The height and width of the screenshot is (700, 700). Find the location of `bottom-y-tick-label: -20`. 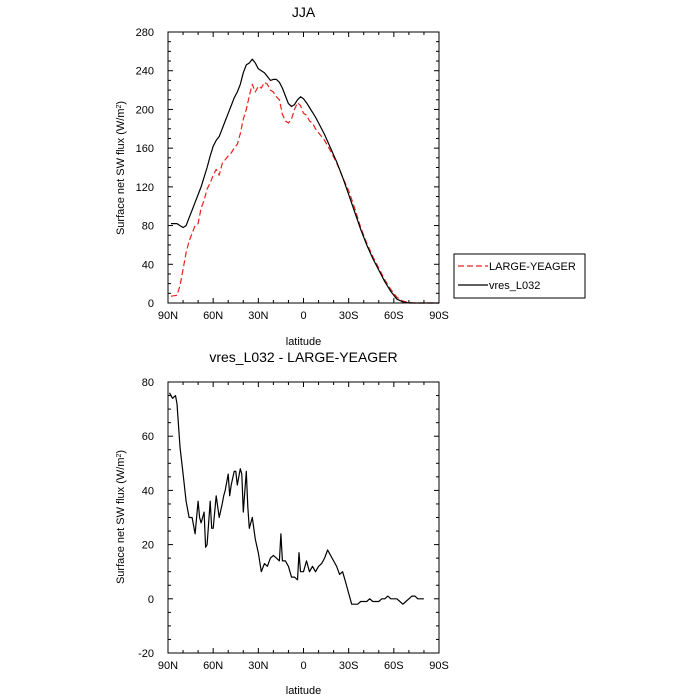

bottom-y-tick-label: -20 is located at coordinates (146, 654).